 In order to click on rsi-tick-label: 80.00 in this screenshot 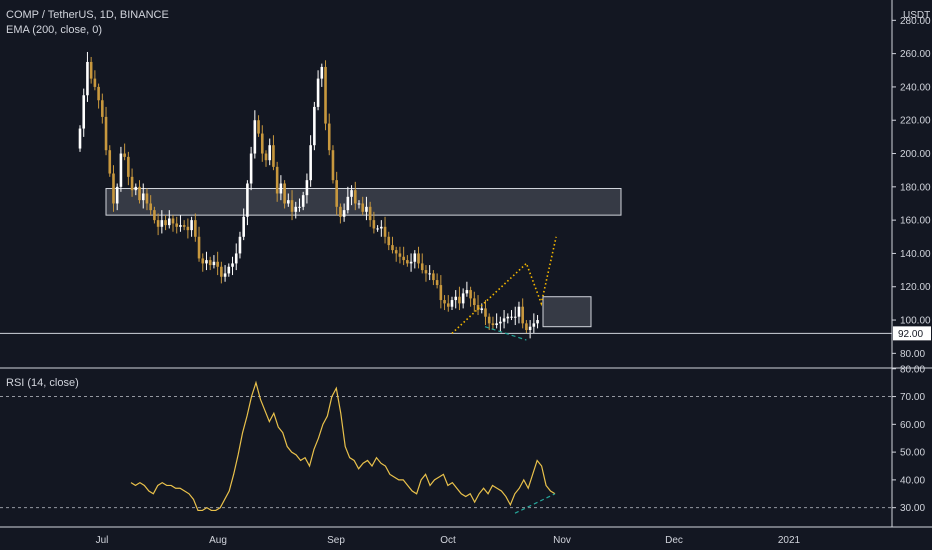, I will do `click(912, 369)`.